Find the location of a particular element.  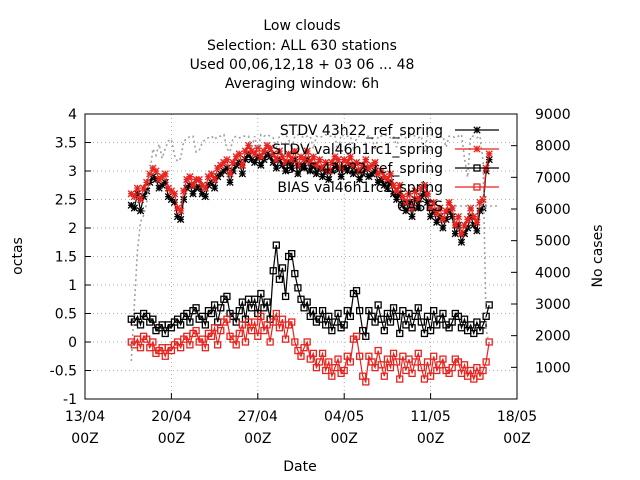

y-tick-label: 0 is located at coordinates (72, 343).